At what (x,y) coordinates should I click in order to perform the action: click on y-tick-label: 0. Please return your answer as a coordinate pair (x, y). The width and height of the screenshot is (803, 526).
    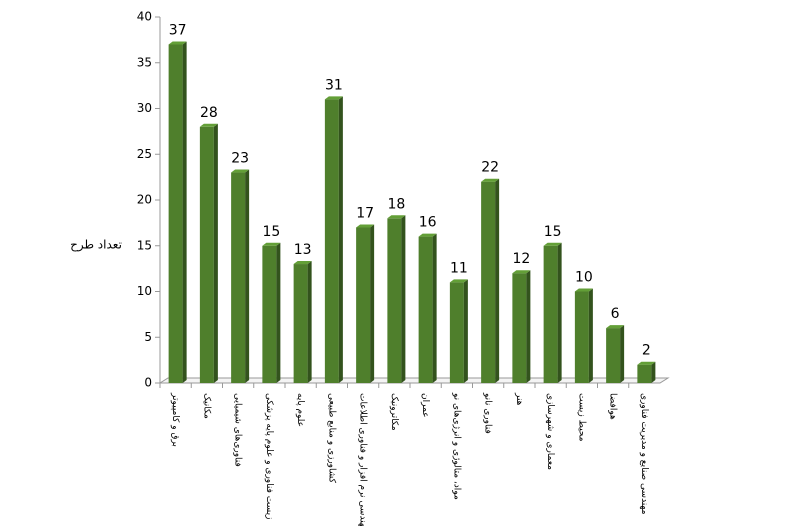
    Looking at the image, I should click on (148, 383).